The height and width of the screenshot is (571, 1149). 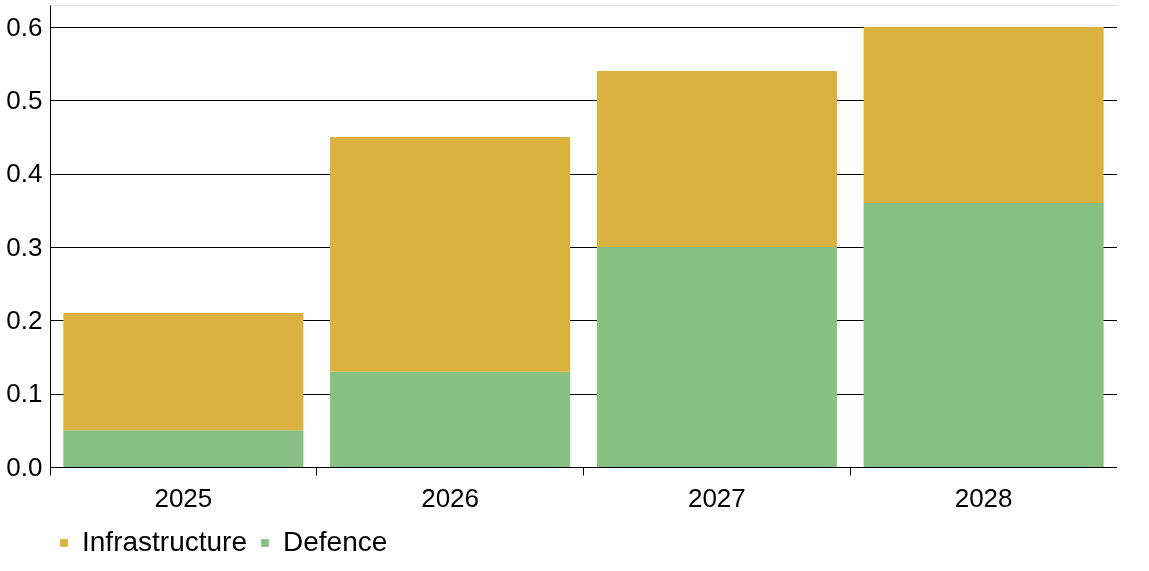 I want to click on x-tick-label: 2026, so click(x=450, y=497).